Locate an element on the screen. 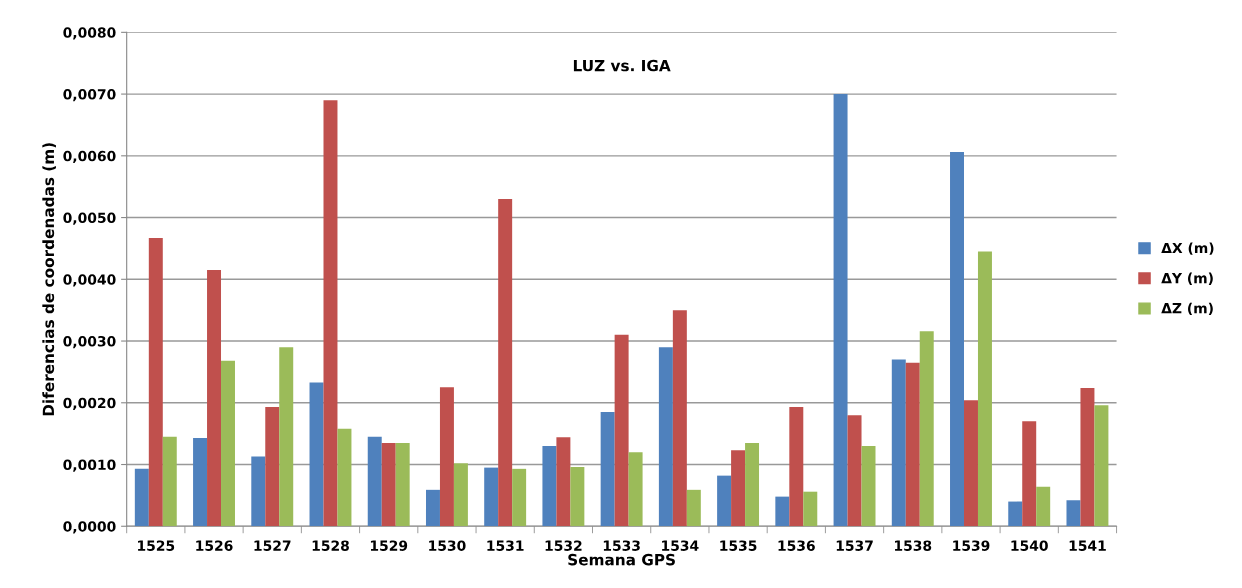 The image size is (1242, 588). y-tick-label: 0,0040 is located at coordinates (89, 280).